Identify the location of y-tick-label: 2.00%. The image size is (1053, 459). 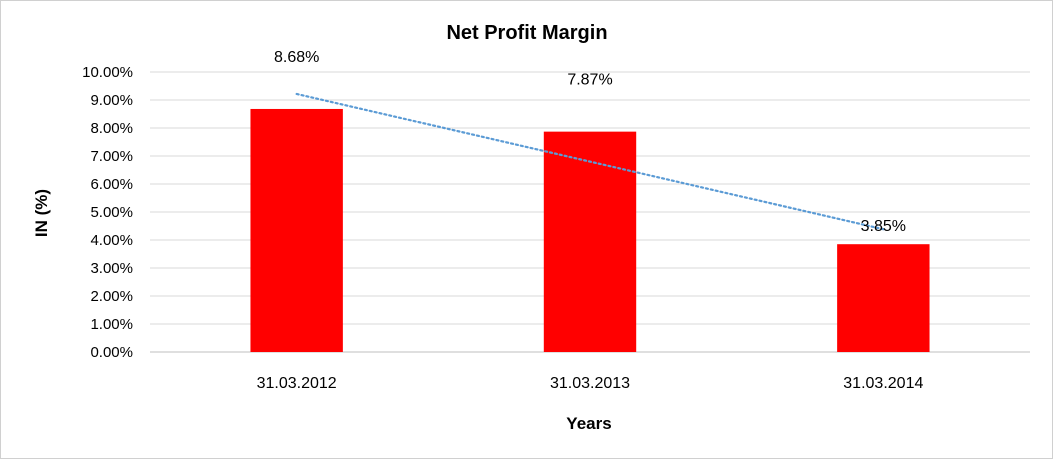
(111, 296).